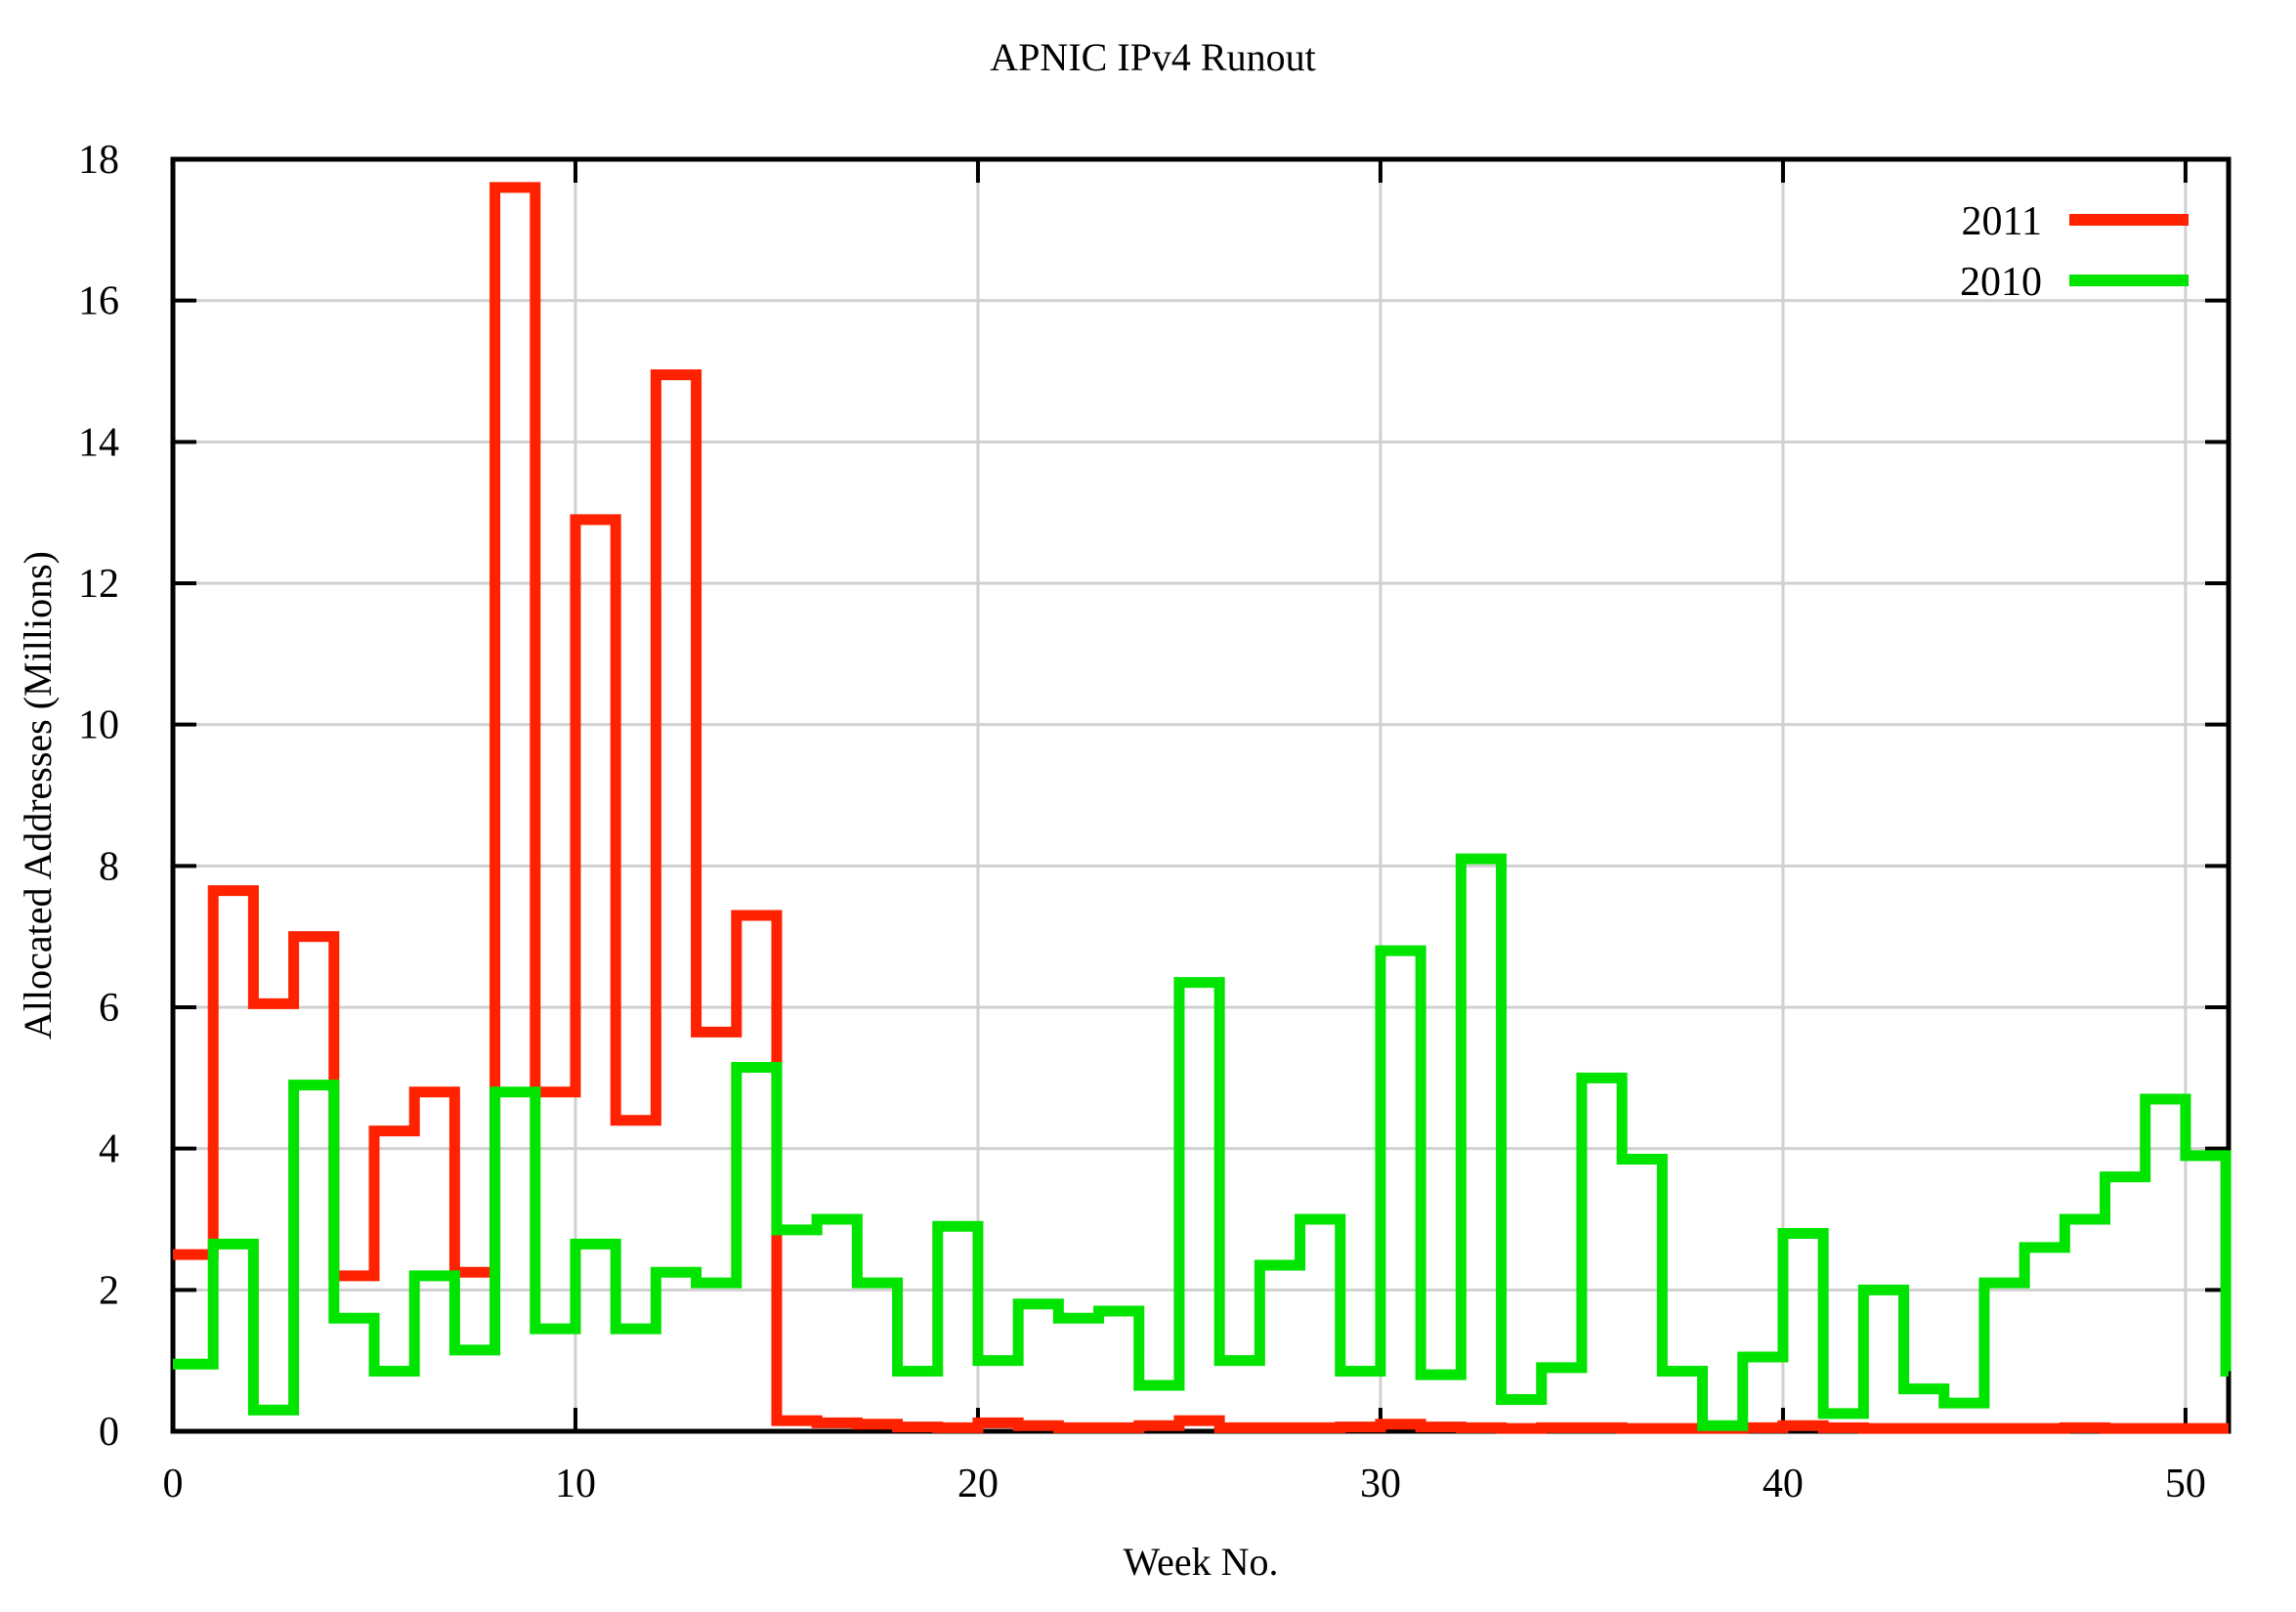 This screenshot has width=2296, height=1612. What do you see at coordinates (109, 1432) in the screenshot?
I see `y-tick-label: 0` at bounding box center [109, 1432].